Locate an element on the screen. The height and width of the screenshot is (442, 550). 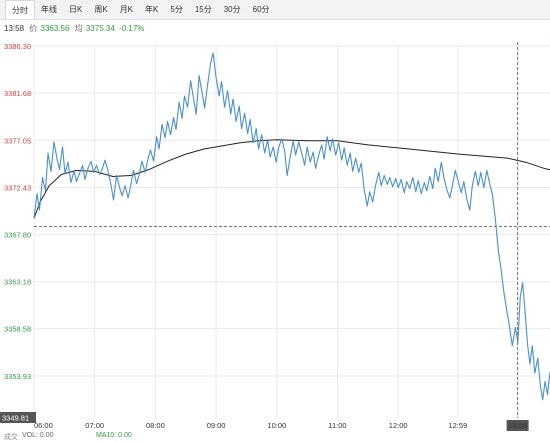
tab-weekly-k: 周K is located at coordinates (101, 9).